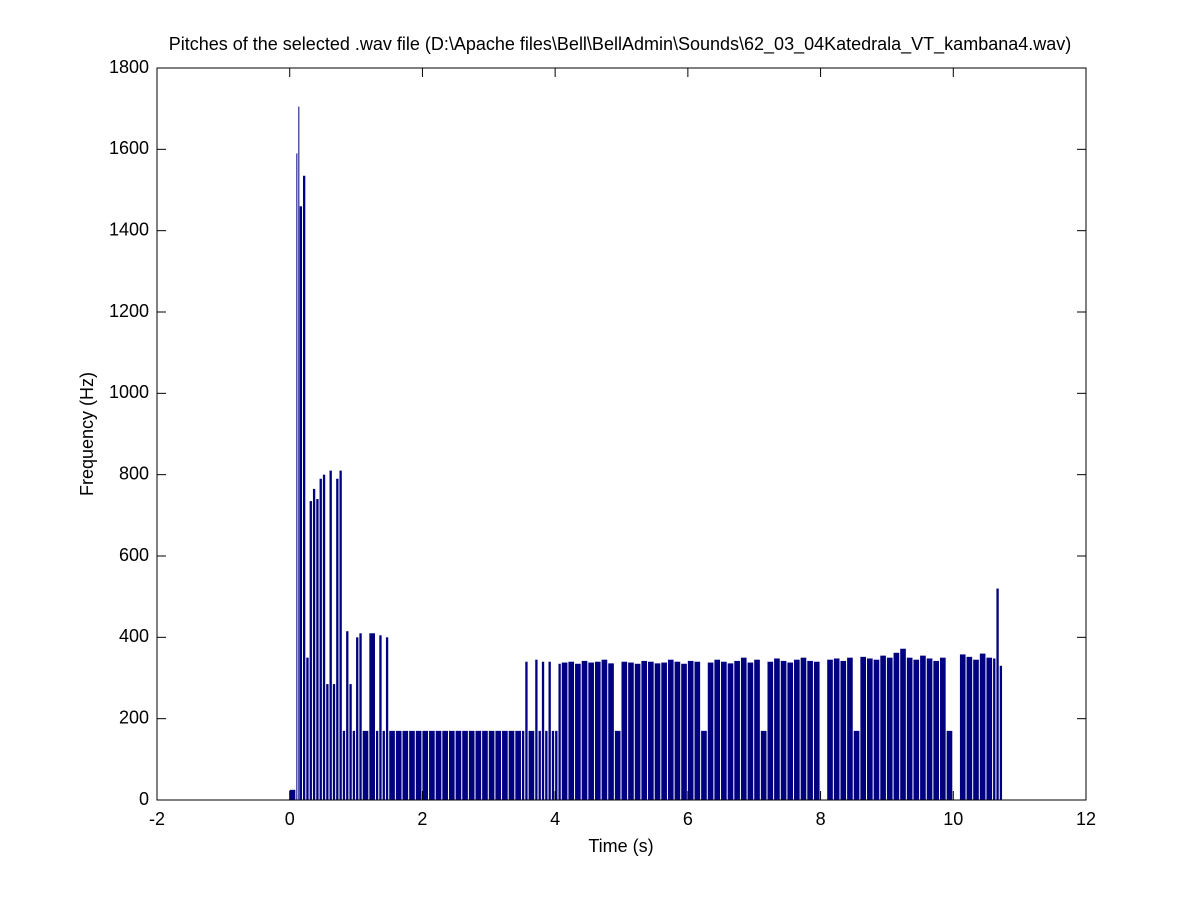 This screenshot has width=1200, height=900. I want to click on y-axis-label: Frequency (Hz), so click(87, 434).